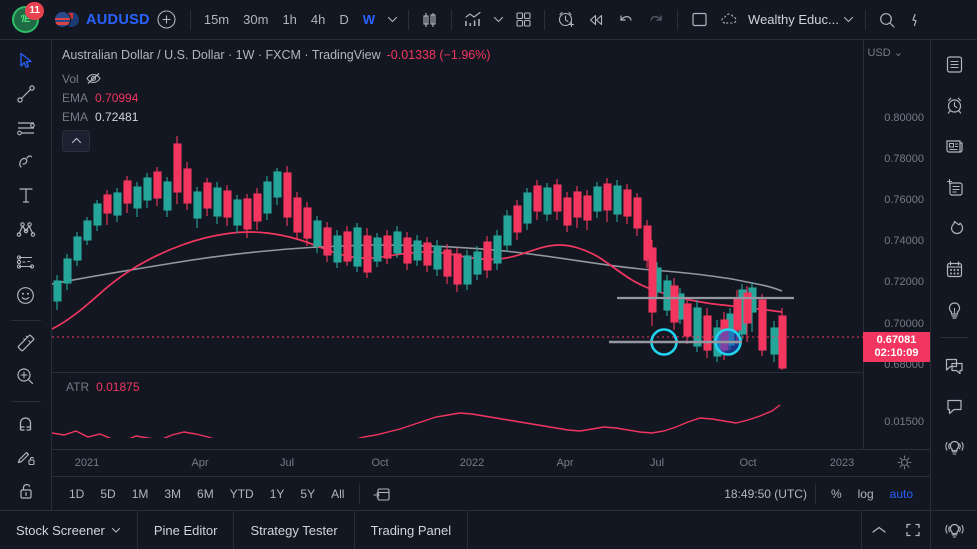 The width and height of the screenshot is (977, 549). I want to click on atr-pane: ATR 0.01875, so click(491, 405).